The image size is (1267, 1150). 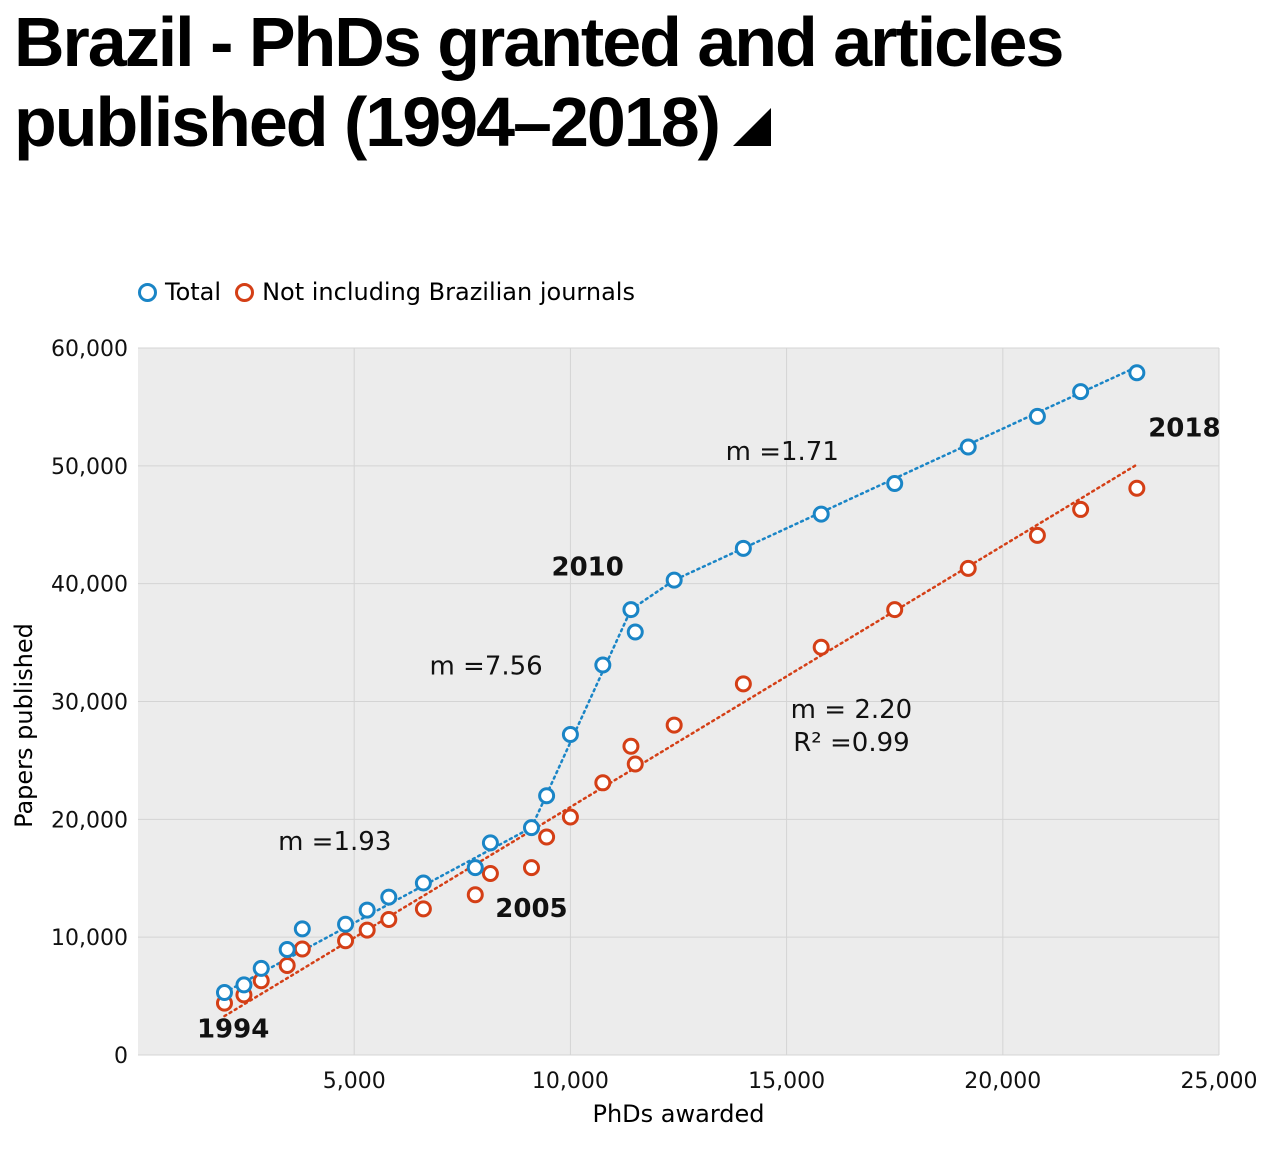 I want to click on slope-annotation: m =1.93, so click(x=334, y=842).